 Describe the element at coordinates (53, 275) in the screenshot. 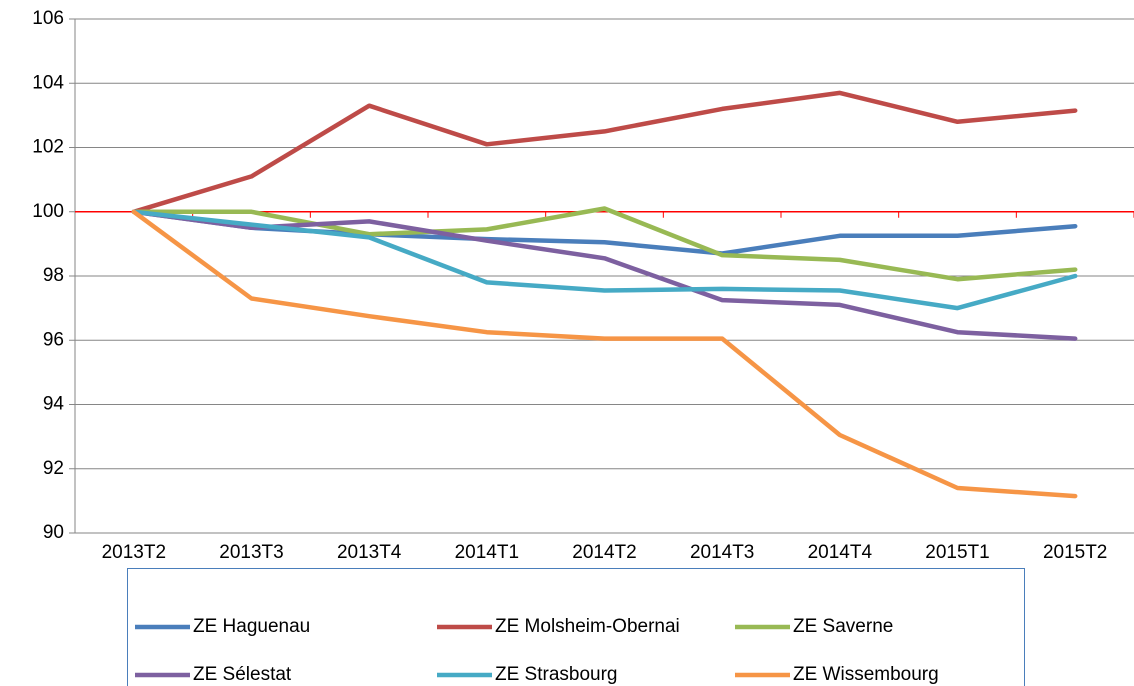

I see `y-tick-label: 98` at that location.